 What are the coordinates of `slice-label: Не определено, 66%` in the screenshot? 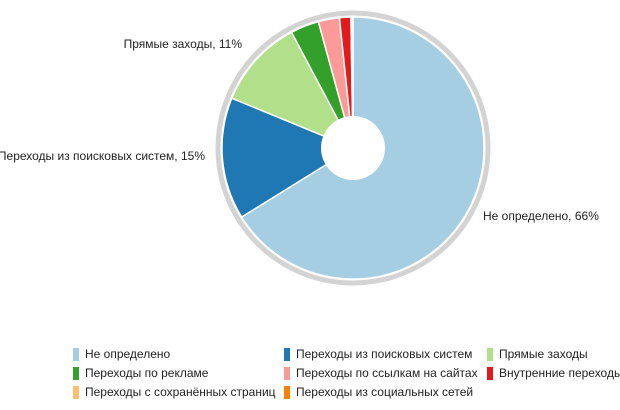 It's located at (541, 216).